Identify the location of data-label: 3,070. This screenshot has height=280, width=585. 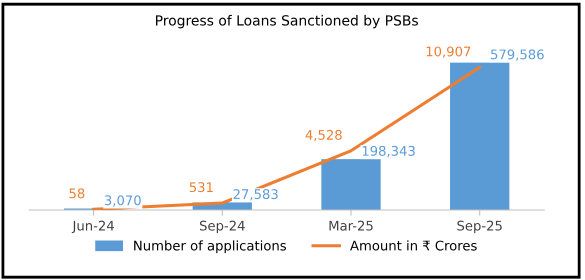
(122, 201).